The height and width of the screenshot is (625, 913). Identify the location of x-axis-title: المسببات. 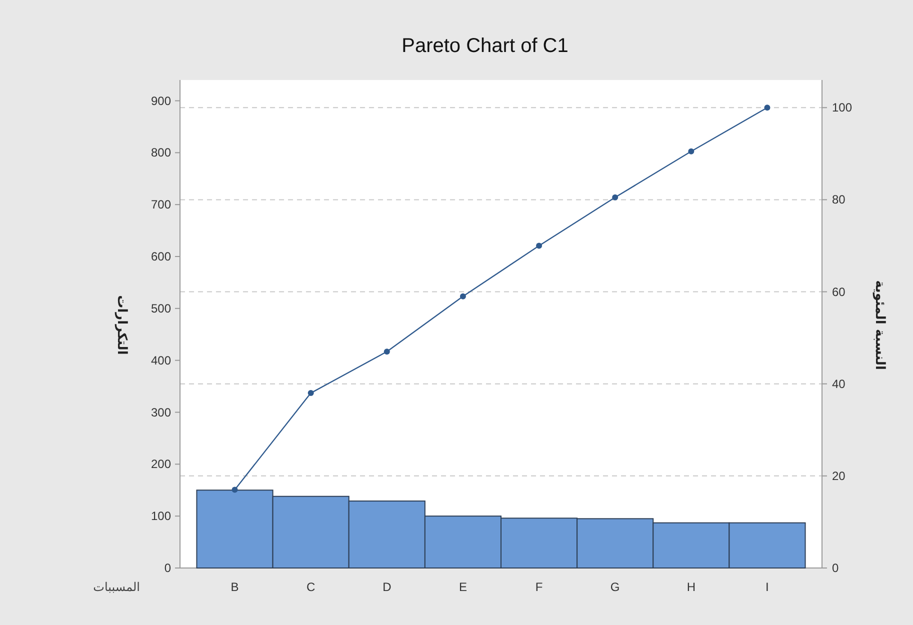
(116, 587).